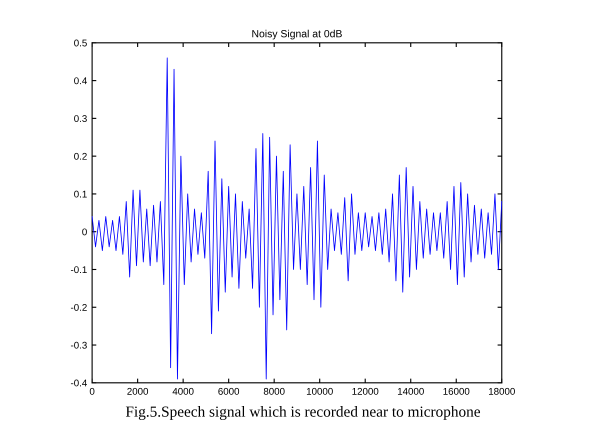 This screenshot has width=606, height=437. I want to click on y-tick-label: 0.2, so click(80, 156).